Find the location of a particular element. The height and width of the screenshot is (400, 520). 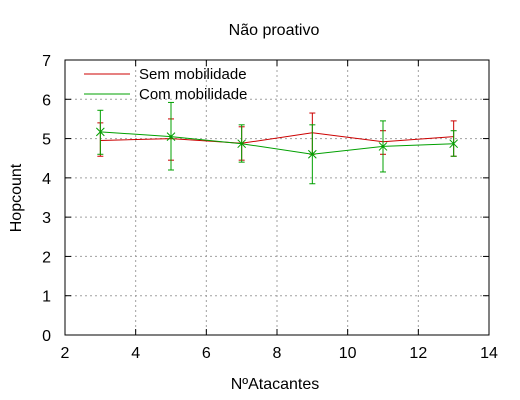

x-tick-label: 14 is located at coordinates (489, 353).